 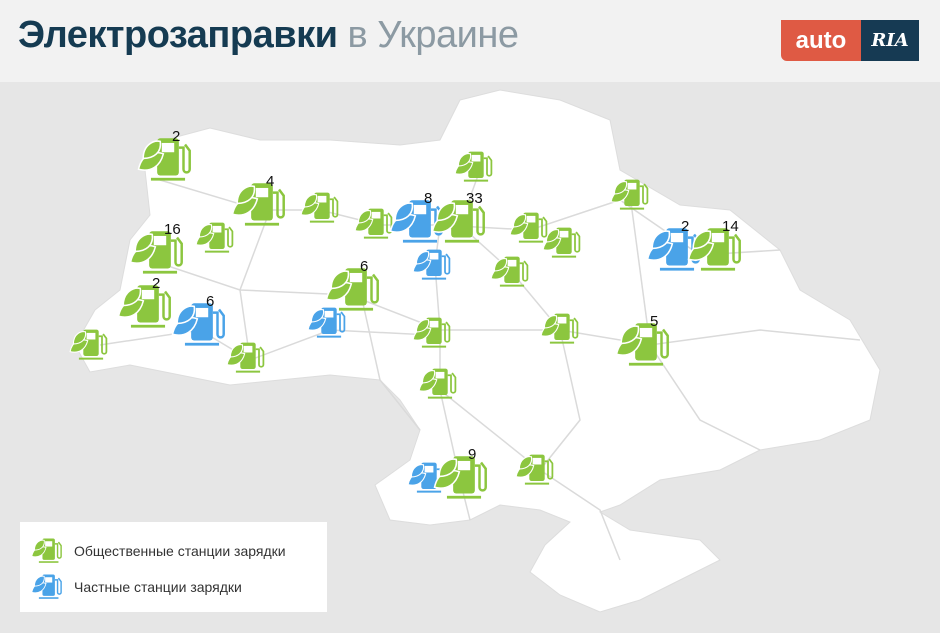 I want to click on station-count: 33, so click(x=474, y=198).